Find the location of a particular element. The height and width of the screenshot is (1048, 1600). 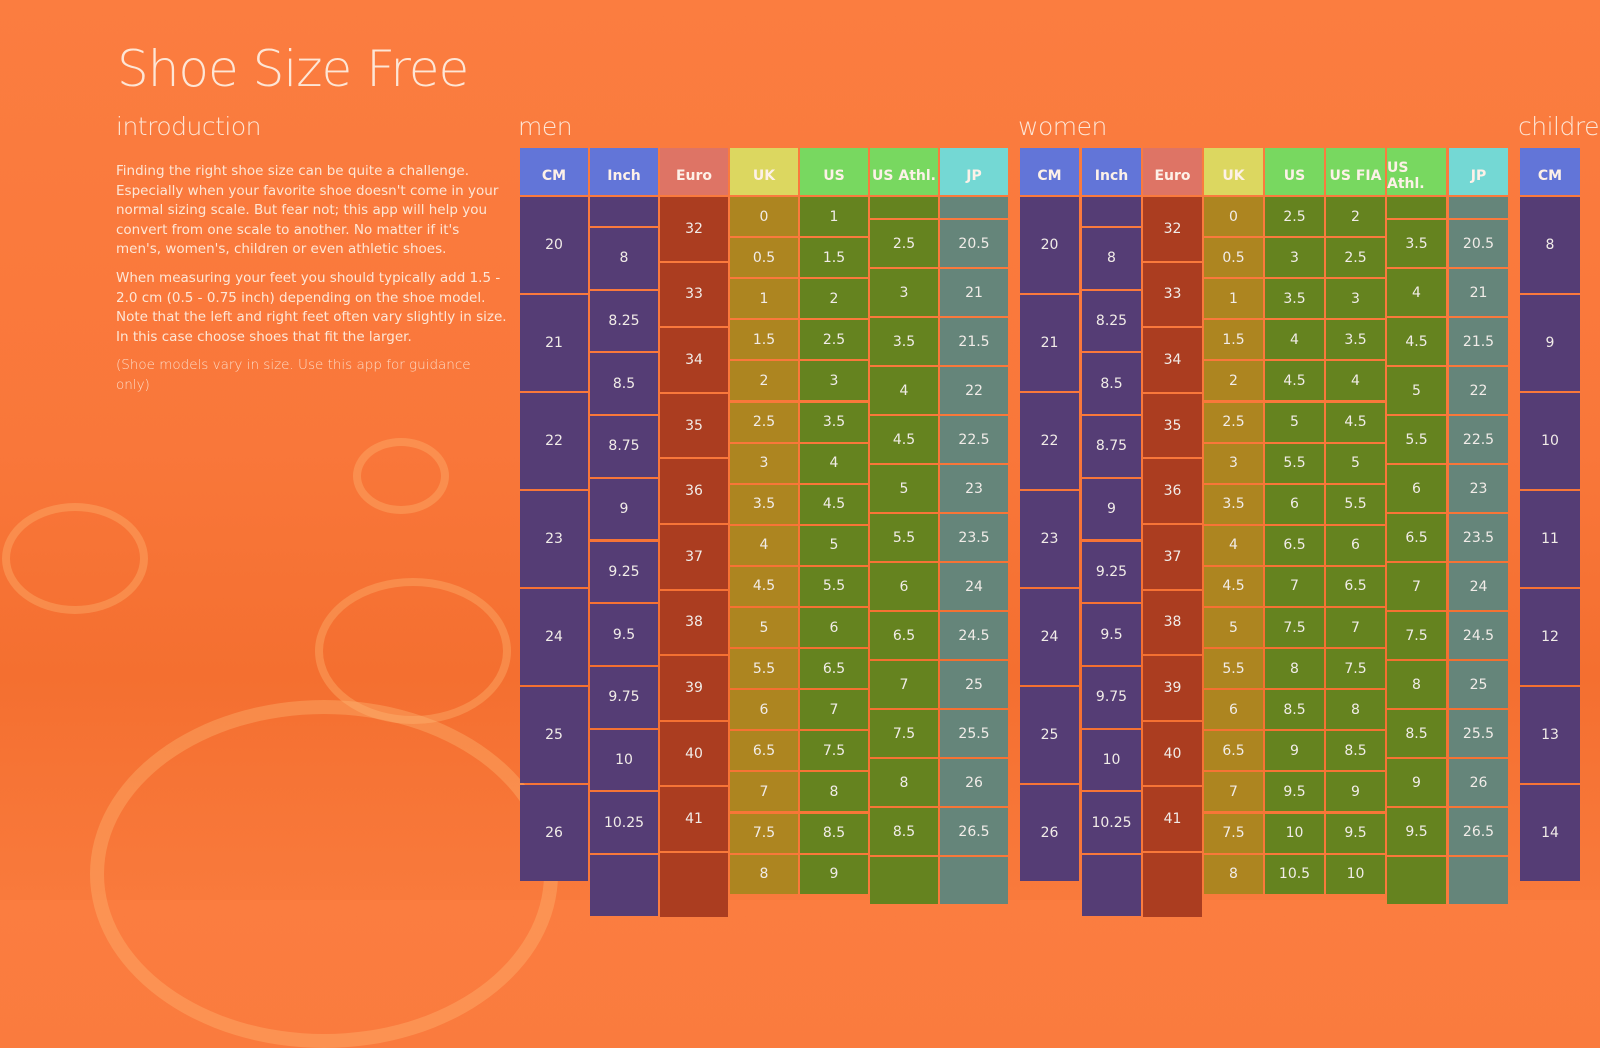

size-cell: 40 is located at coordinates (694, 753).